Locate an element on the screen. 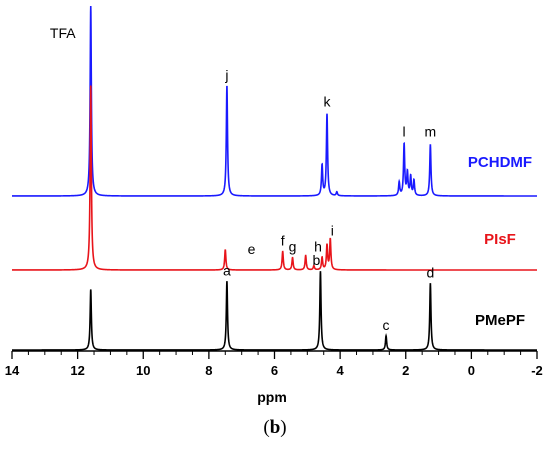 The width and height of the screenshot is (550, 455). x-tick-label: 4 is located at coordinates (341, 370).